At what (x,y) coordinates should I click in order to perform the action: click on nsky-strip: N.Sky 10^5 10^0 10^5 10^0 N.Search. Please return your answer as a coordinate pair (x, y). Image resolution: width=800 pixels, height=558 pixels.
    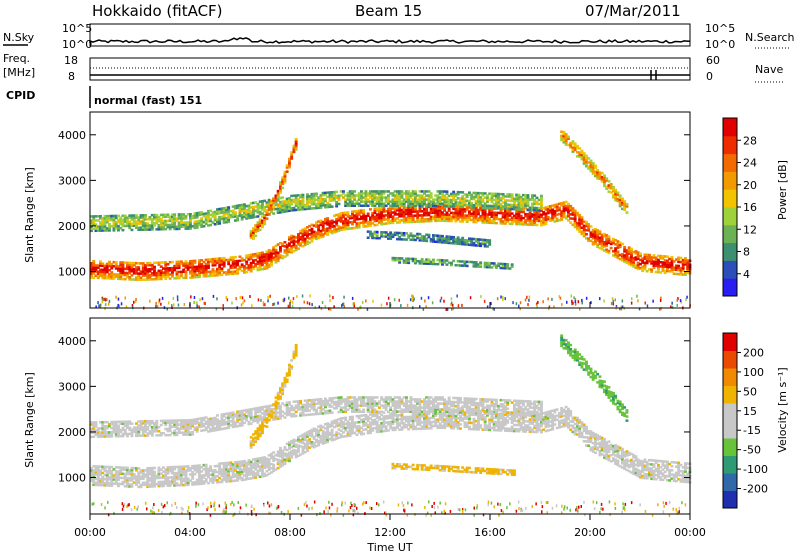
    Looking at the image, I should click on (399, 36).